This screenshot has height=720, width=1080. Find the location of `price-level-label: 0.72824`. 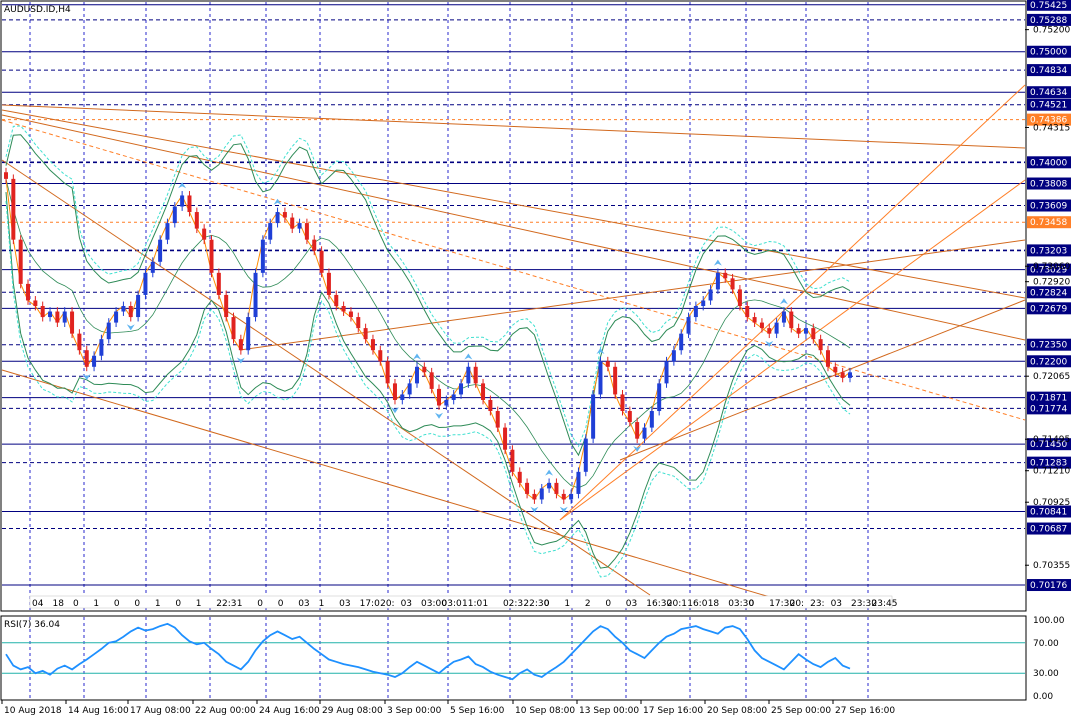

price-level-label: 0.72824 is located at coordinates (1048, 293).